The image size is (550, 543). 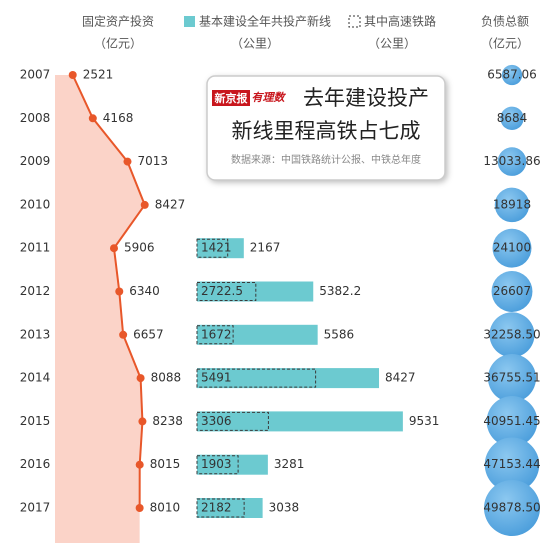 I want to click on source: 数据来源：中国铁路统计公报、中铁总年度, so click(x=326, y=159).